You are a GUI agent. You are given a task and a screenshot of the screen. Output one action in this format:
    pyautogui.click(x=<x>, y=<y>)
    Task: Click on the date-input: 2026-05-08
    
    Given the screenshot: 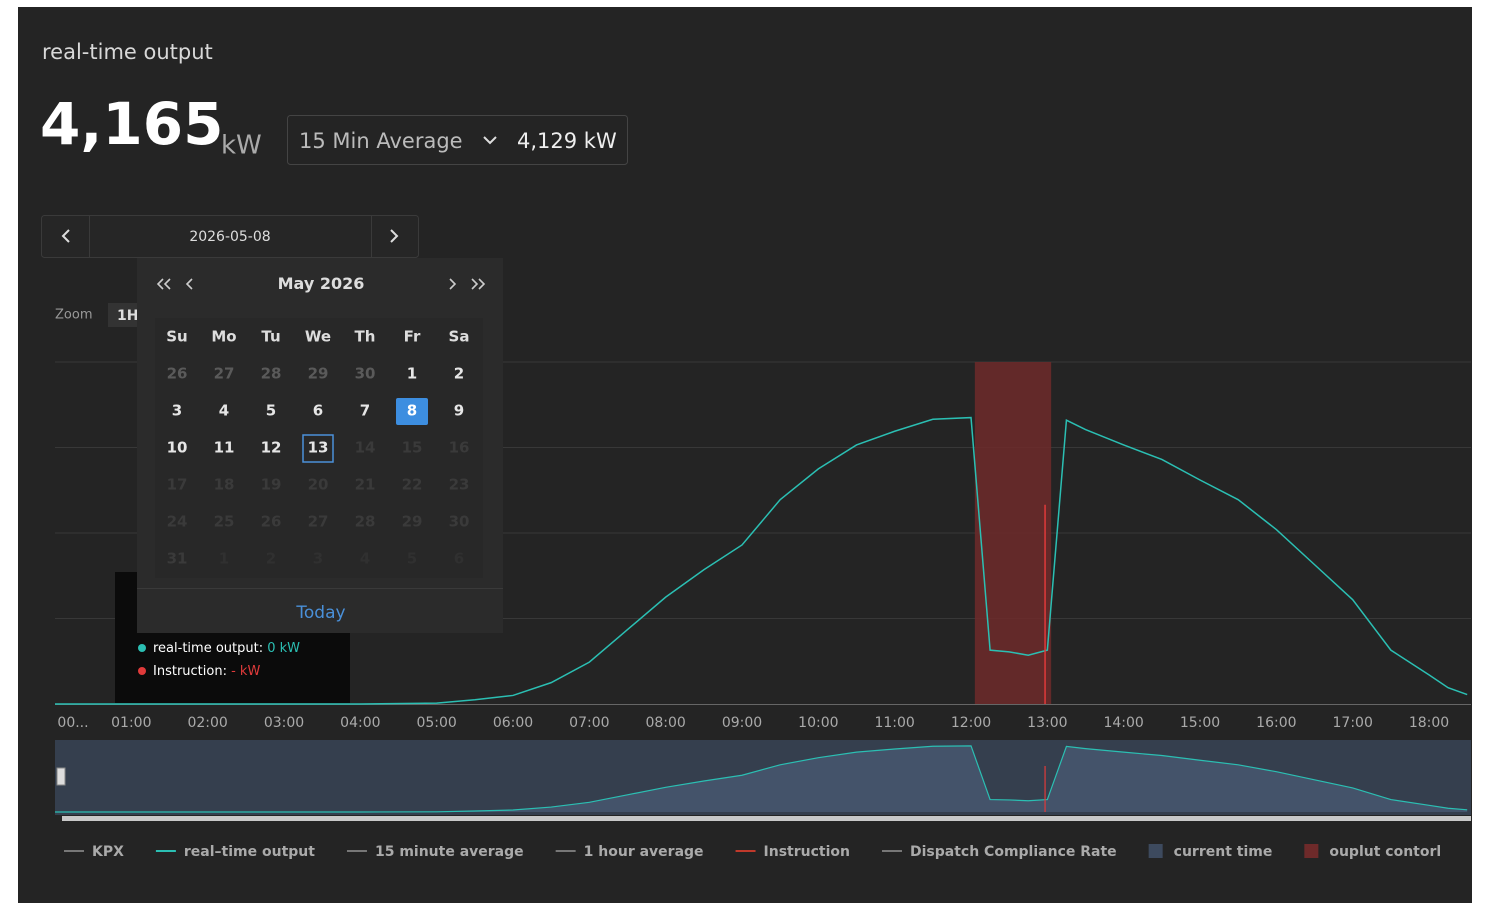 What is the action you would take?
    pyautogui.click(x=229, y=237)
    